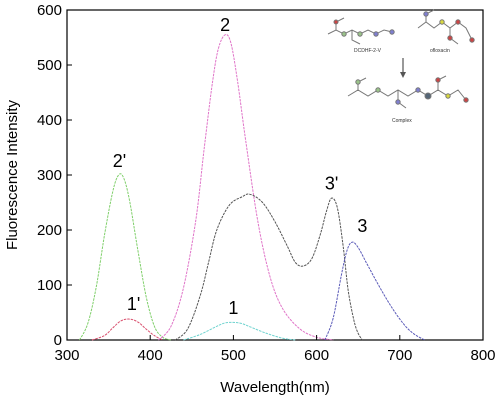 This screenshot has width=500, height=400. What do you see at coordinates (408, 92) in the screenshot?
I see `complex-molecule-icon` at bounding box center [408, 92].